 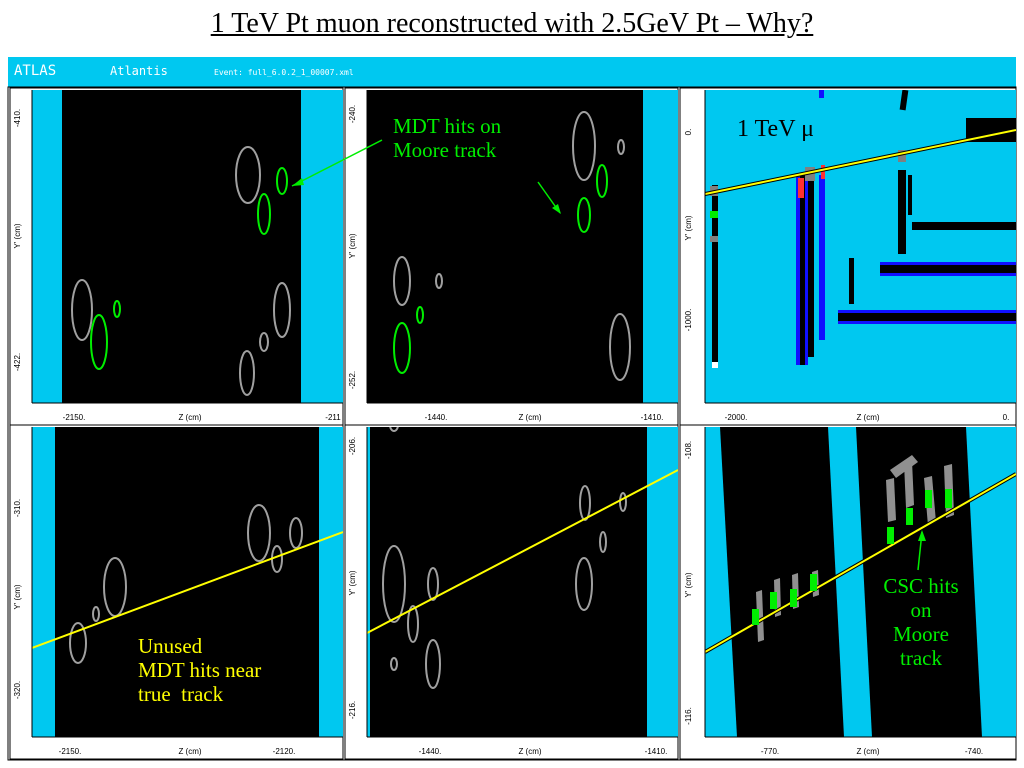 I want to click on tev-muon-label: 1 TeV μ, so click(x=775, y=130).